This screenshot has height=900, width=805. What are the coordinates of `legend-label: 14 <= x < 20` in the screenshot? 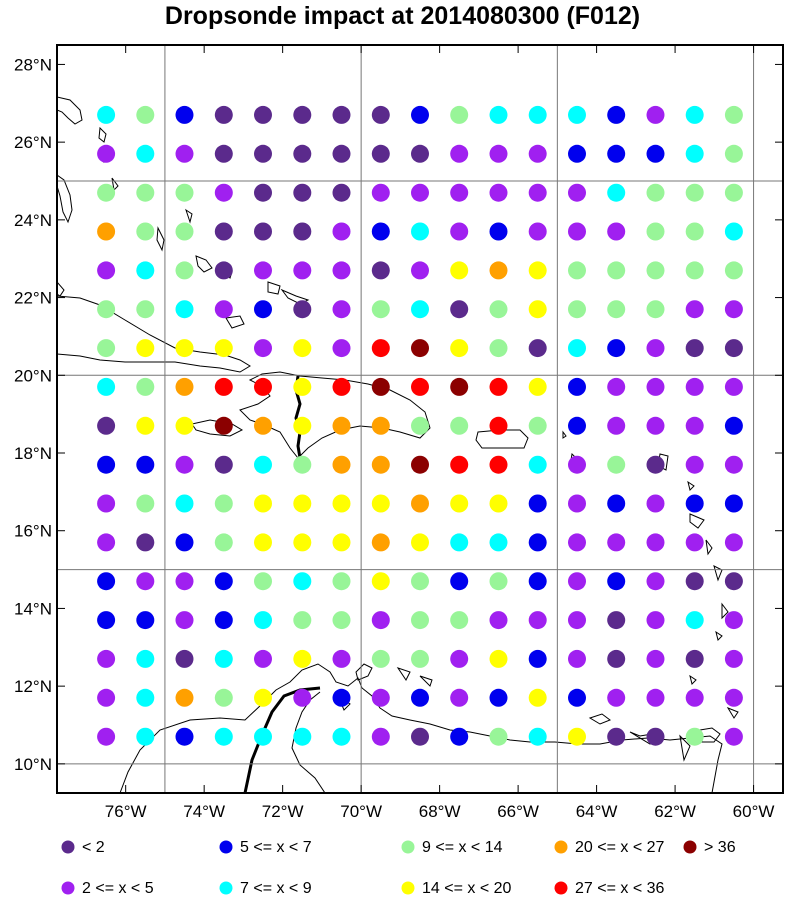 It's located at (467, 888).